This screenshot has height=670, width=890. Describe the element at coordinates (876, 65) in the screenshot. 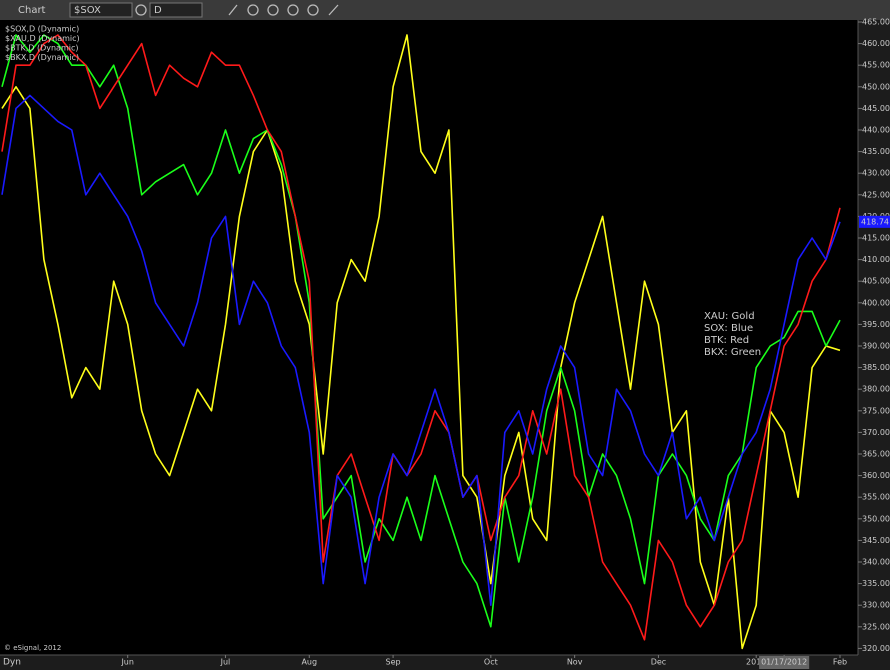

I see `y-tick-label: 455.00` at that location.